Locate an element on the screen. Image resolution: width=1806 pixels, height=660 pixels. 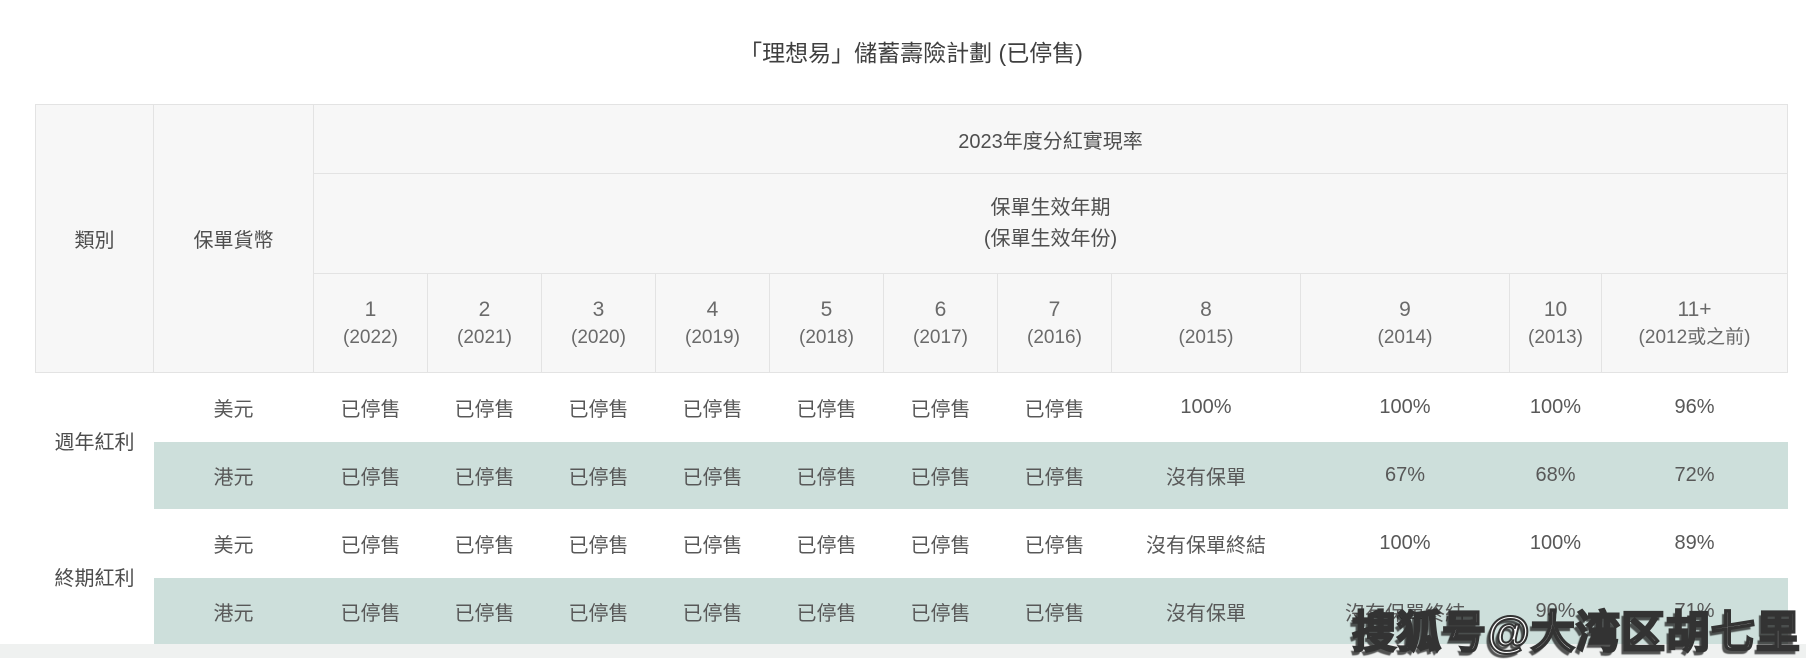
year-column-header-11plus: 11+ (2012或之前) is located at coordinates (1694, 323).